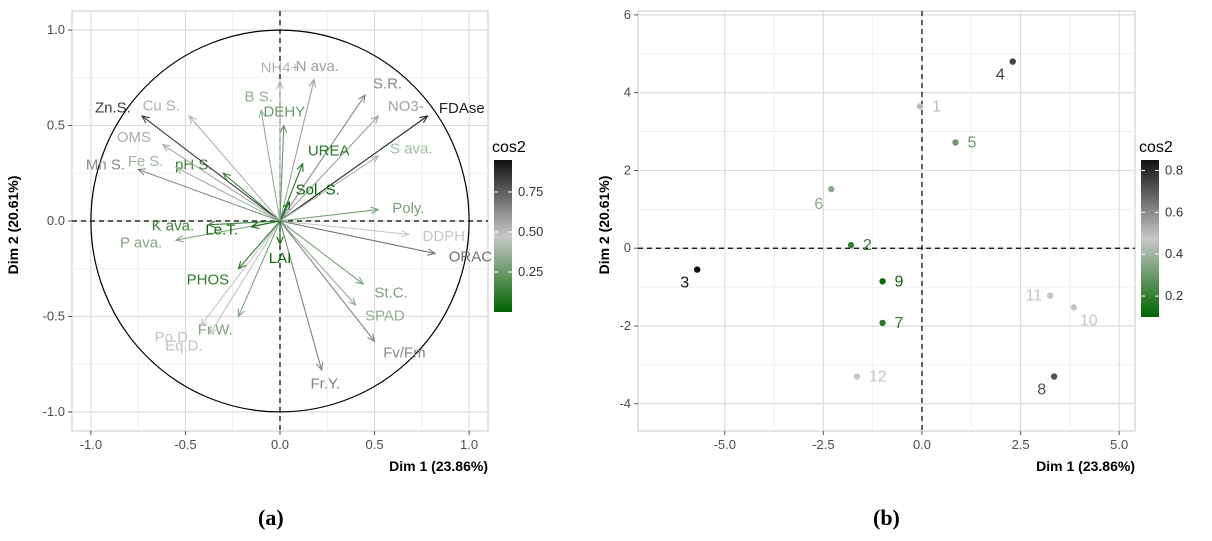 Image resolution: width=1212 pixels, height=541 pixels. What do you see at coordinates (185, 444) in the screenshot?
I see `x-tick-label: -0.5` at bounding box center [185, 444].